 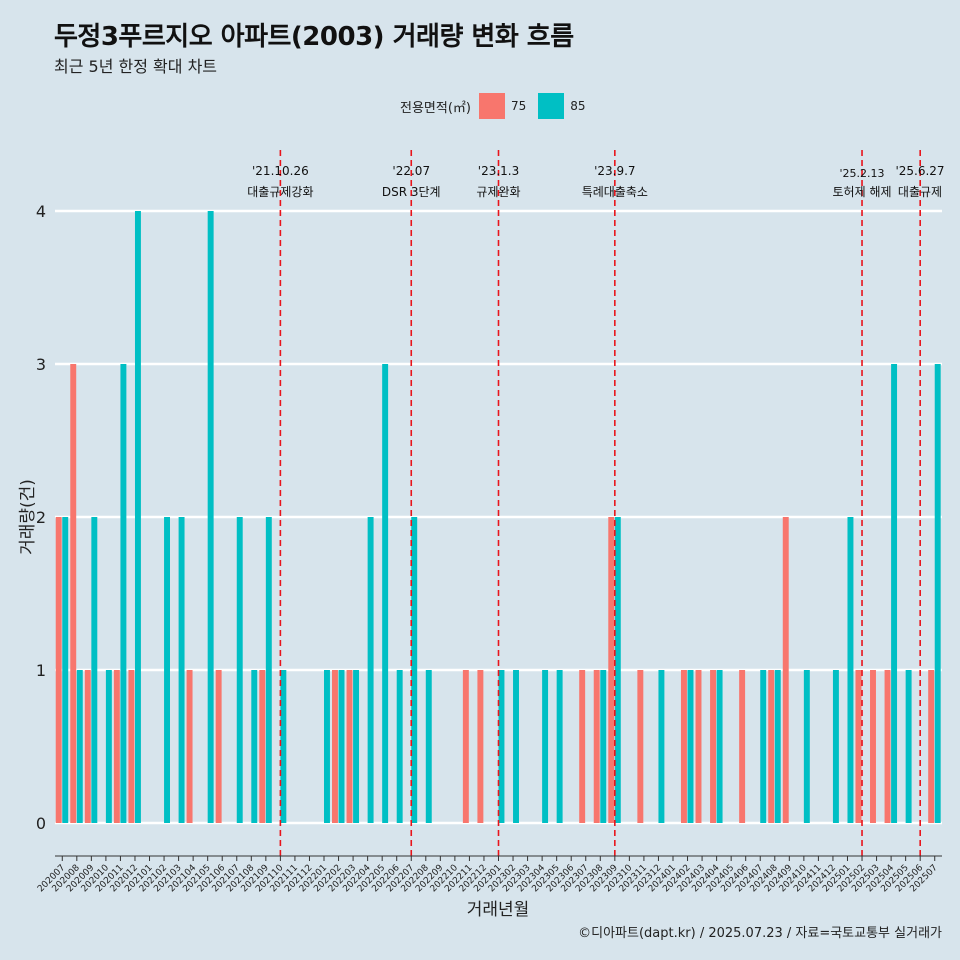 What do you see at coordinates (614, 171) in the screenshot?
I see `event-date-label: '23.9.7` at bounding box center [614, 171].